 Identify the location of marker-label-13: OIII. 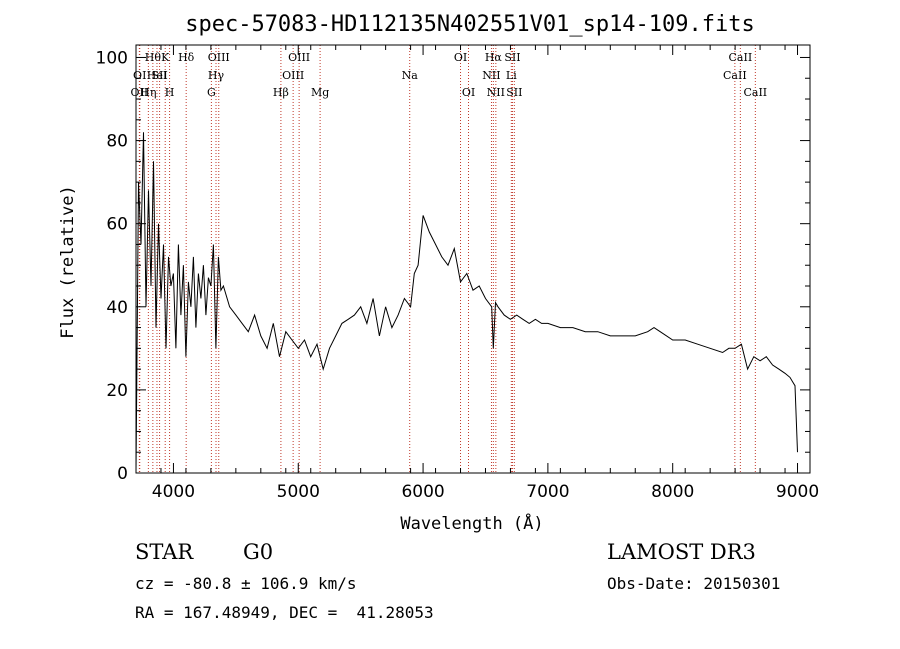
(293, 75).